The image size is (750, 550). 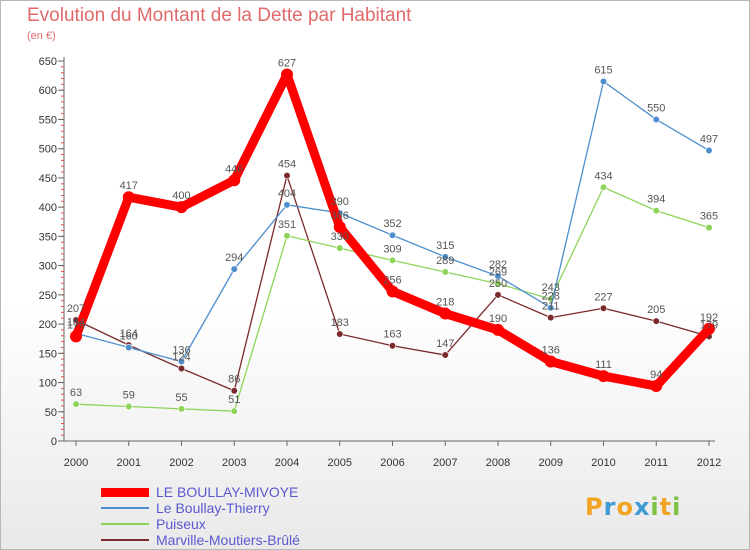 What do you see at coordinates (48, 325) in the screenshot?
I see `y-tick-label: 200` at bounding box center [48, 325].